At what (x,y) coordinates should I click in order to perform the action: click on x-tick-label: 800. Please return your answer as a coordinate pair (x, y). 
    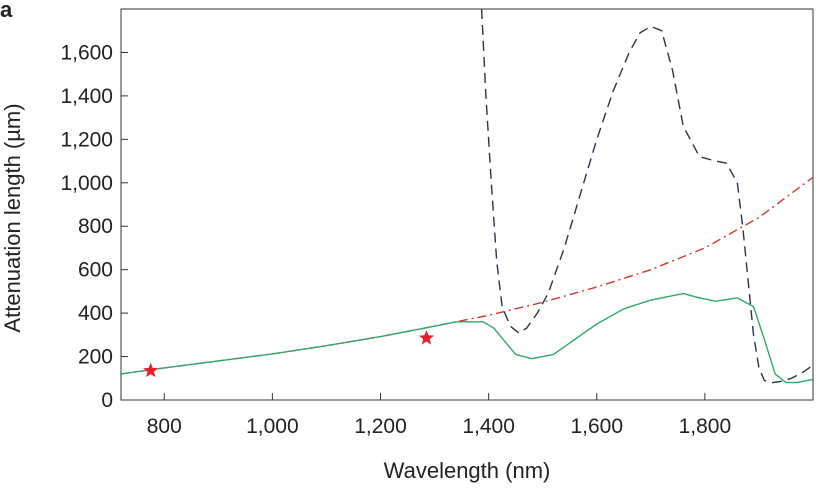
    Looking at the image, I should click on (164, 426).